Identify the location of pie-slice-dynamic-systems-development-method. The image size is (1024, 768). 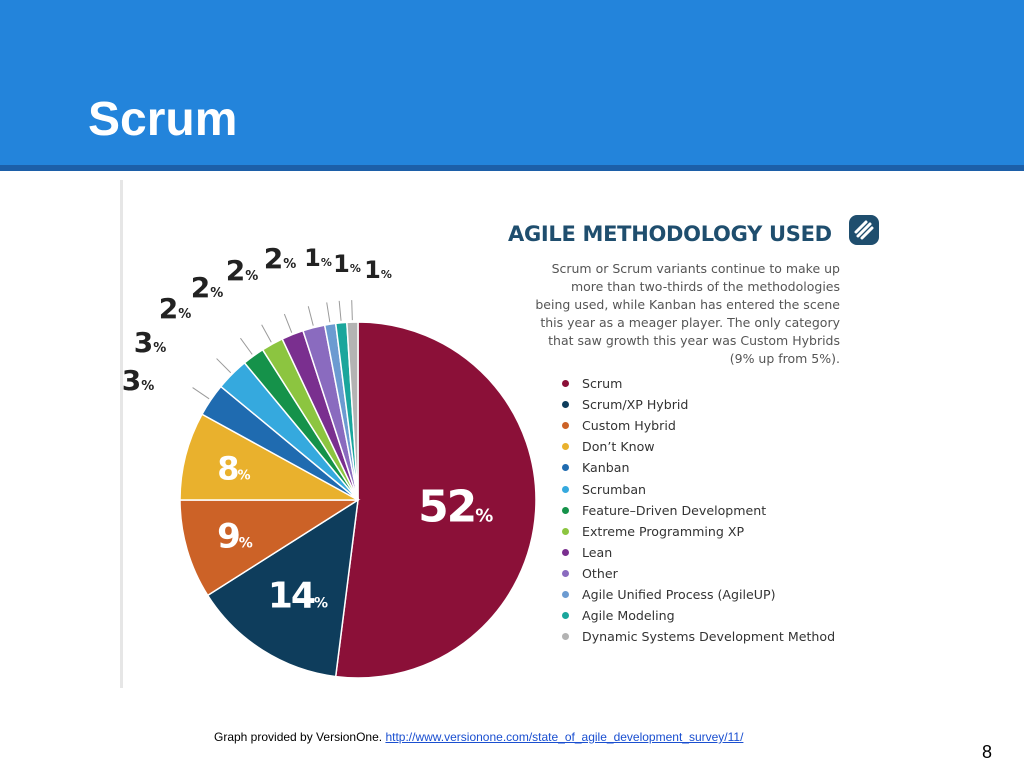
(352, 411).